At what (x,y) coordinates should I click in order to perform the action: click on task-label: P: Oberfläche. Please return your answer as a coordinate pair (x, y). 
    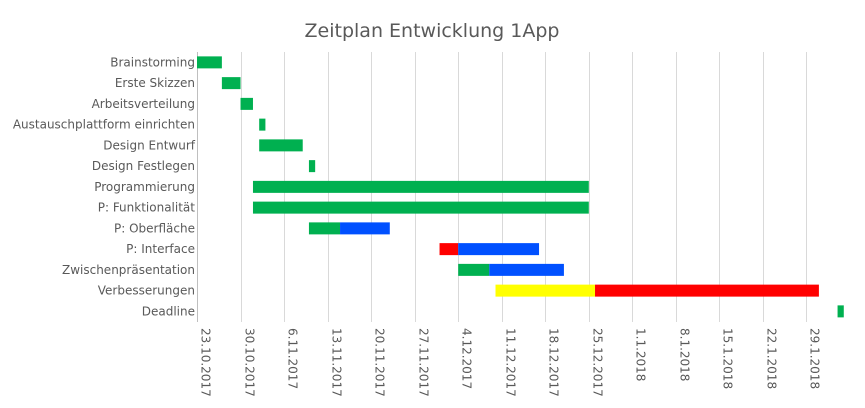
    Looking at the image, I should click on (154, 228).